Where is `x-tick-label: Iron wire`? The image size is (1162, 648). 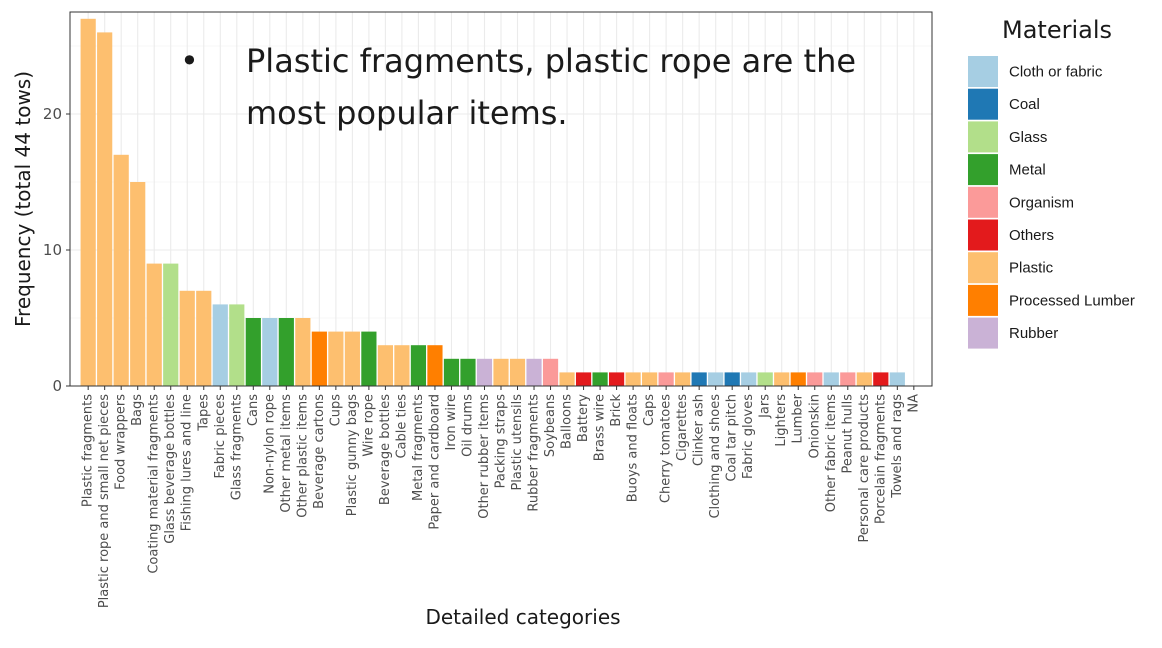 x-tick-label: Iron wire is located at coordinates (451, 422).